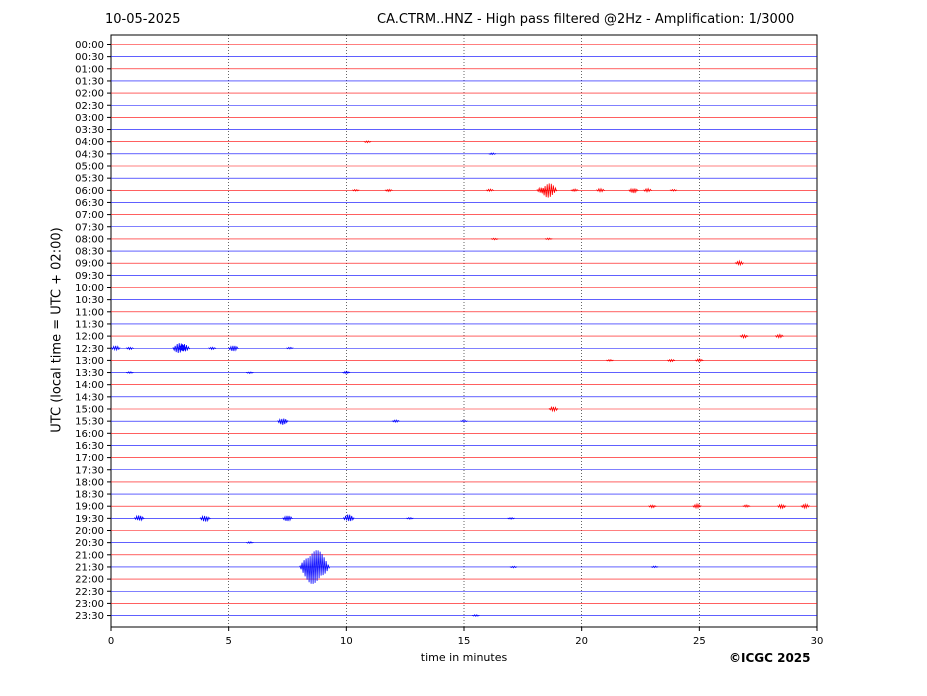 The height and width of the screenshot is (696, 927). What do you see at coordinates (89, 118) in the screenshot?
I see `y-tick-label: 03:00` at bounding box center [89, 118].